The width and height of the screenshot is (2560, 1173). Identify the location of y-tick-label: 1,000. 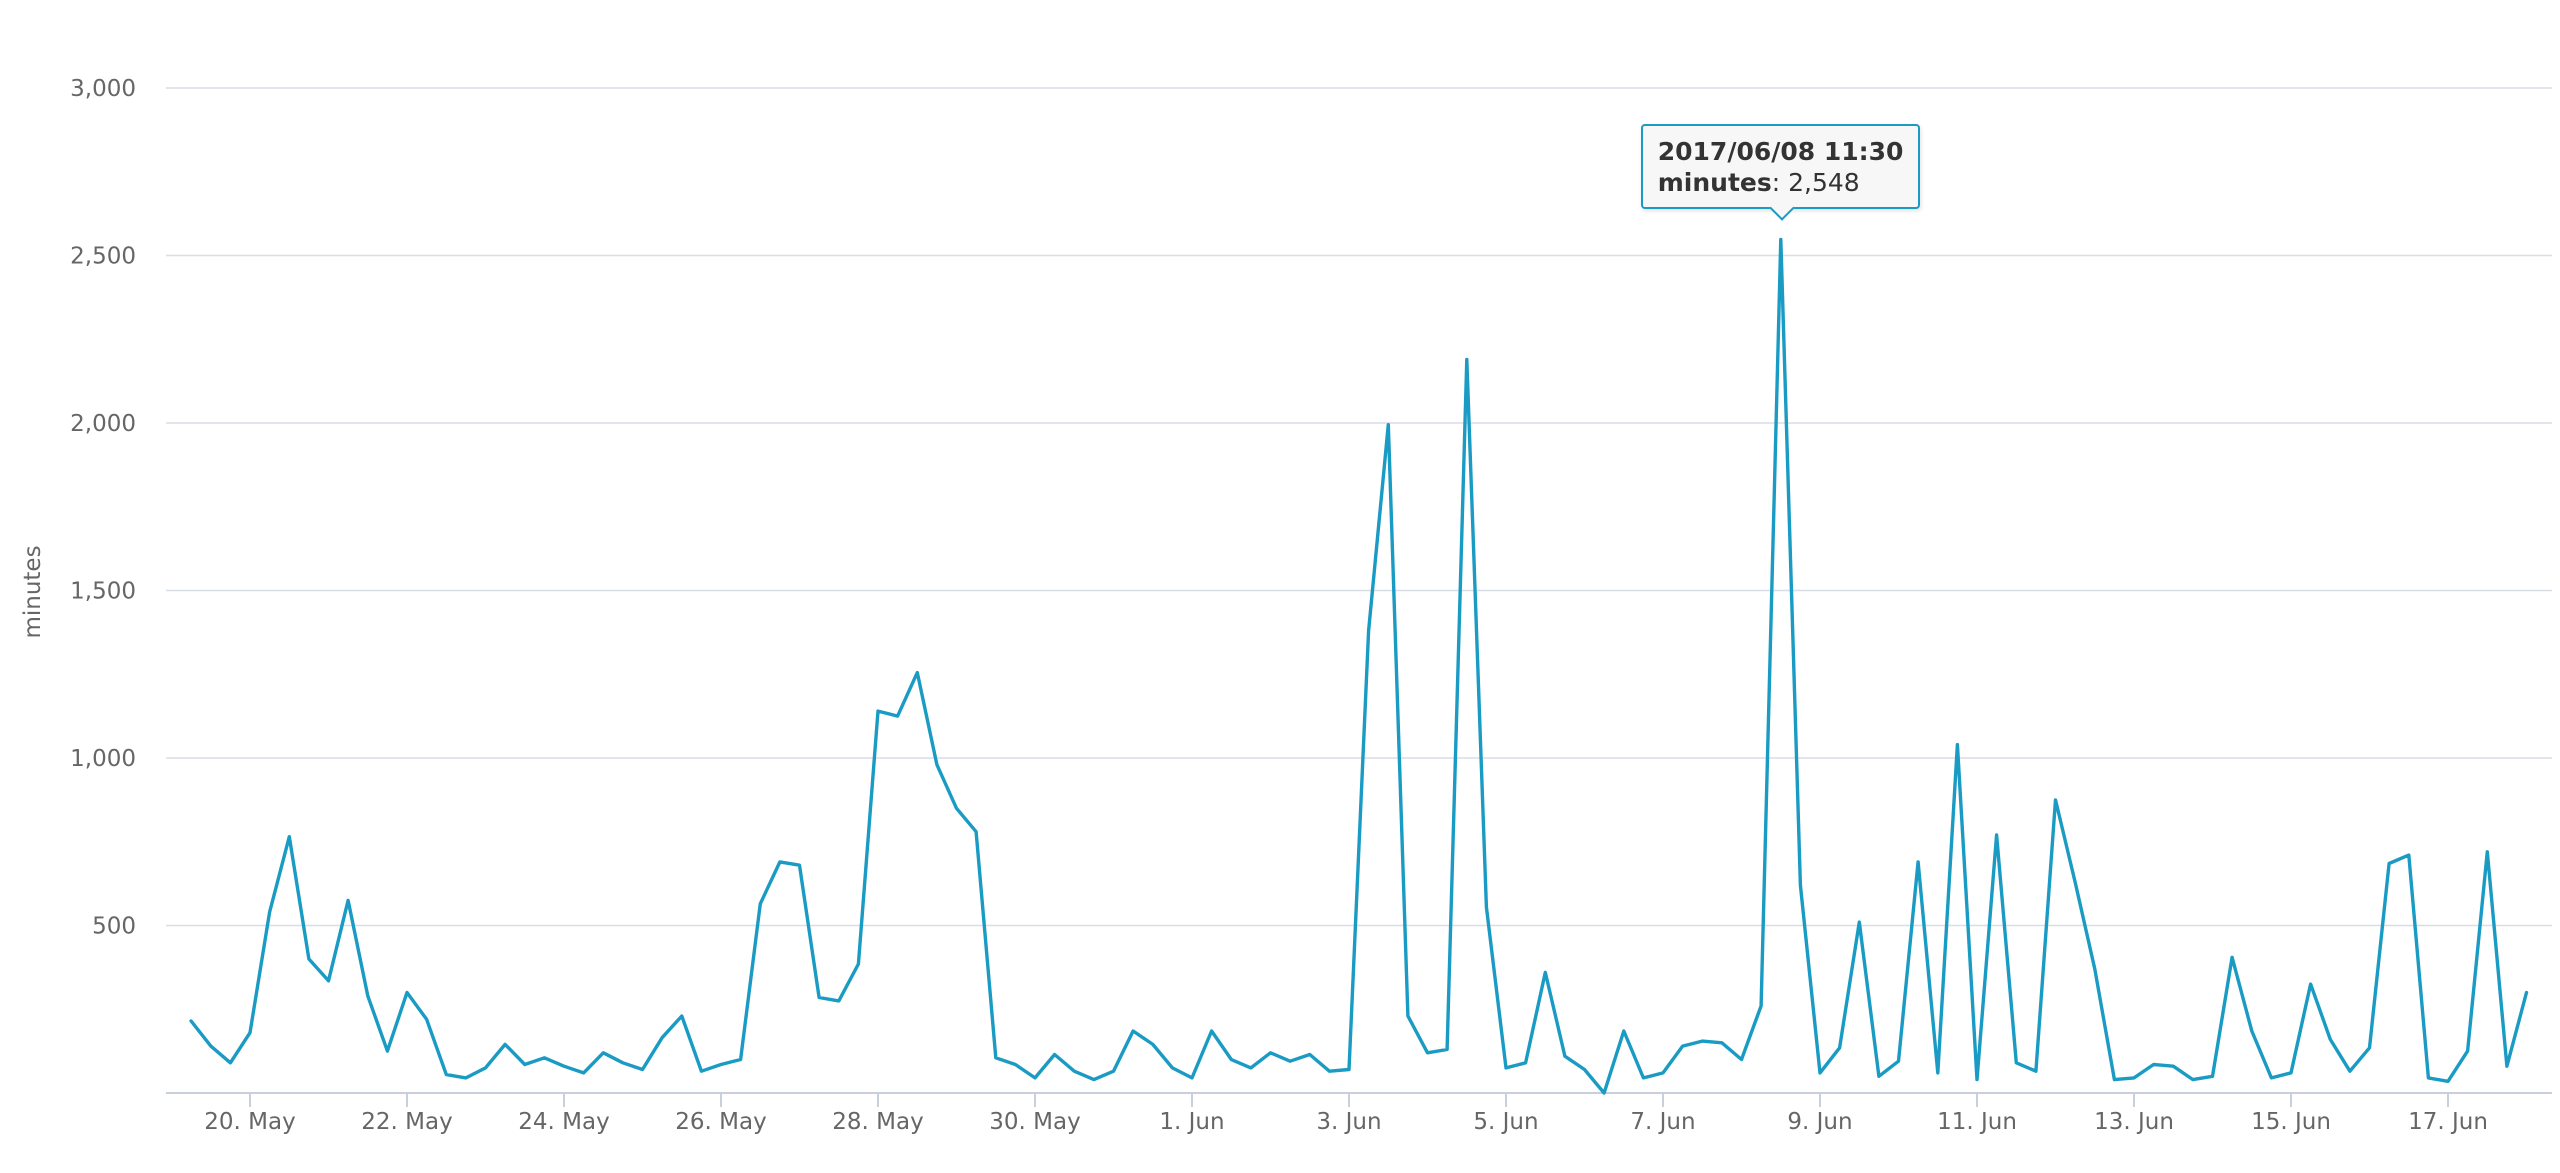
(103, 759).